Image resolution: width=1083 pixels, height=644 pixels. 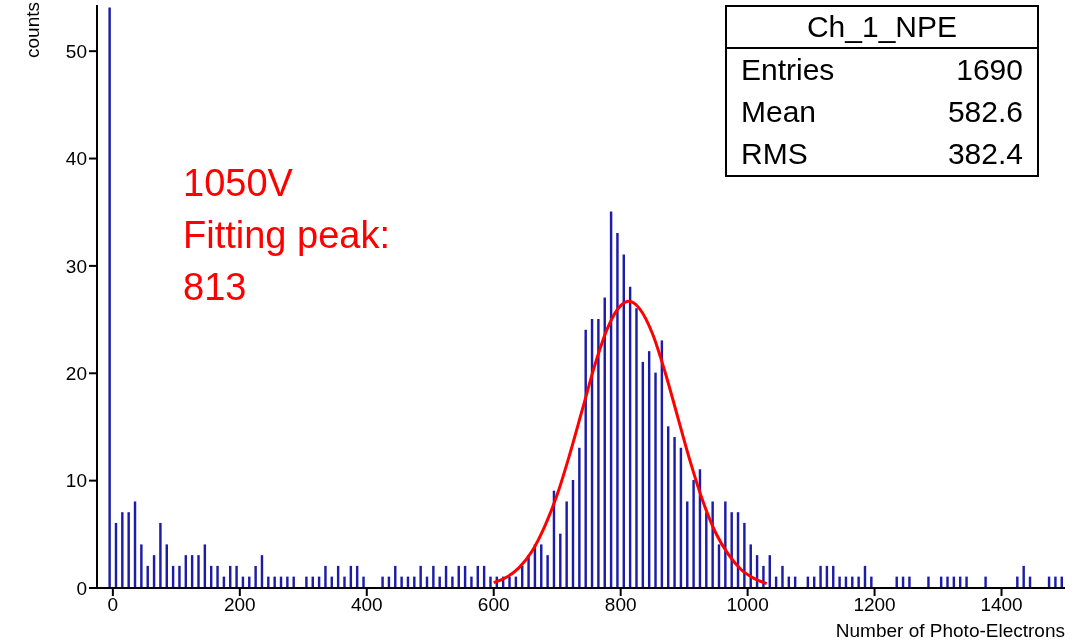 What do you see at coordinates (76, 51) in the screenshot?
I see `y-tick-label: 50` at bounding box center [76, 51].